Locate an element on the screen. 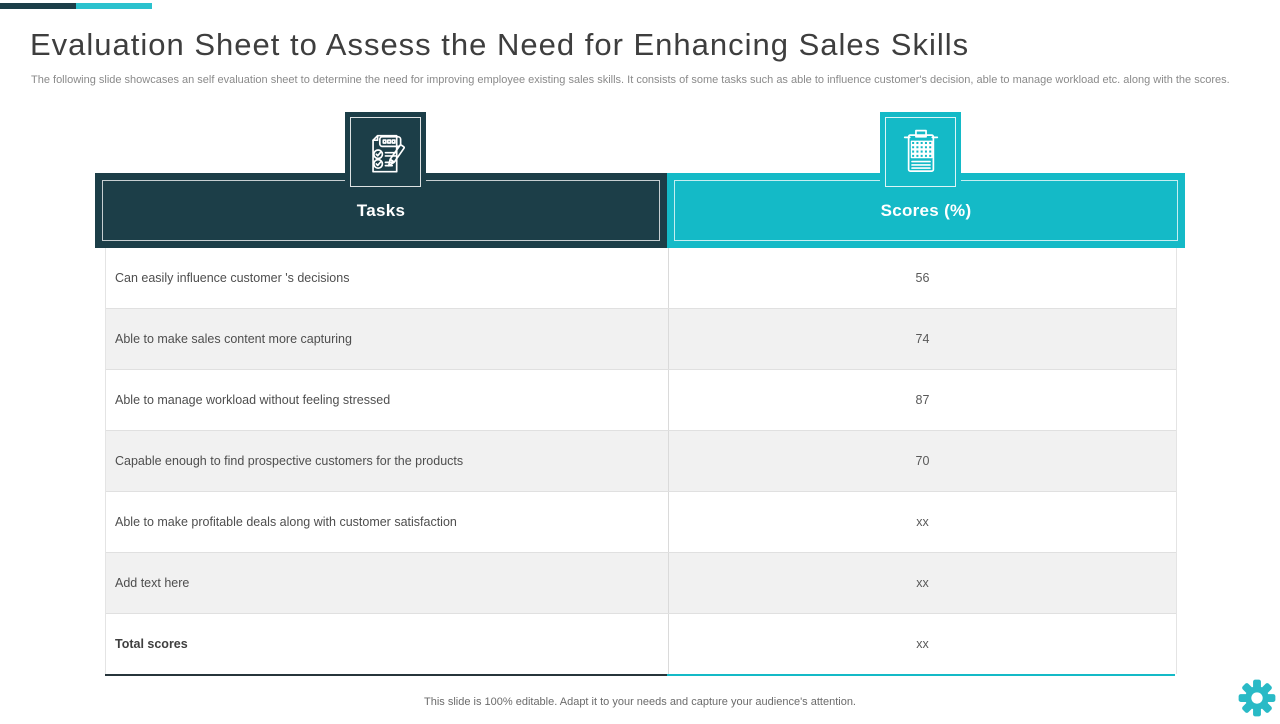 The width and height of the screenshot is (1280, 724). table-bottom-border is located at coordinates (640, 675).